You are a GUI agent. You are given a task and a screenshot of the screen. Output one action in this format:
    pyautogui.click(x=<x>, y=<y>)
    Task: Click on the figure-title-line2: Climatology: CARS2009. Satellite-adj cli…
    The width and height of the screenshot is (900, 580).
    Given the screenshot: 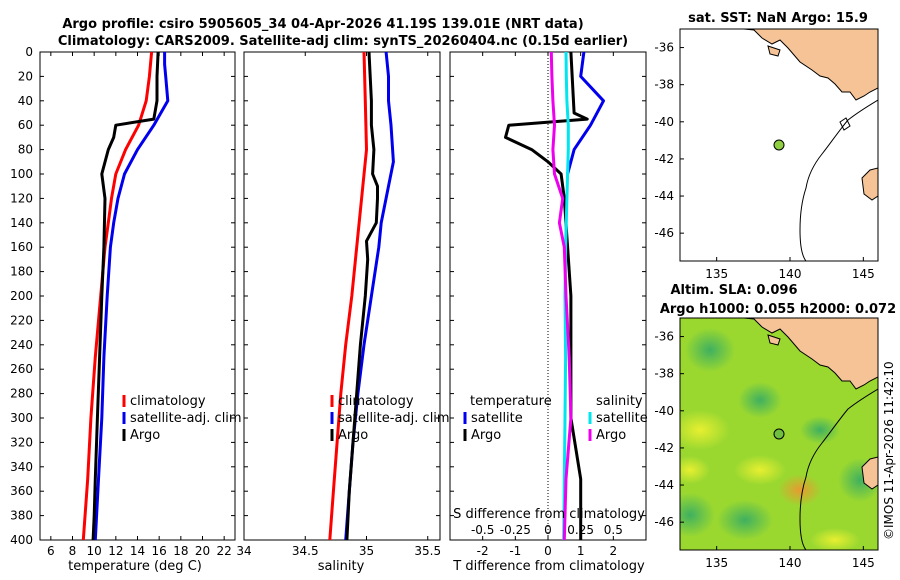 What is the action you would take?
    pyautogui.click(x=343, y=41)
    